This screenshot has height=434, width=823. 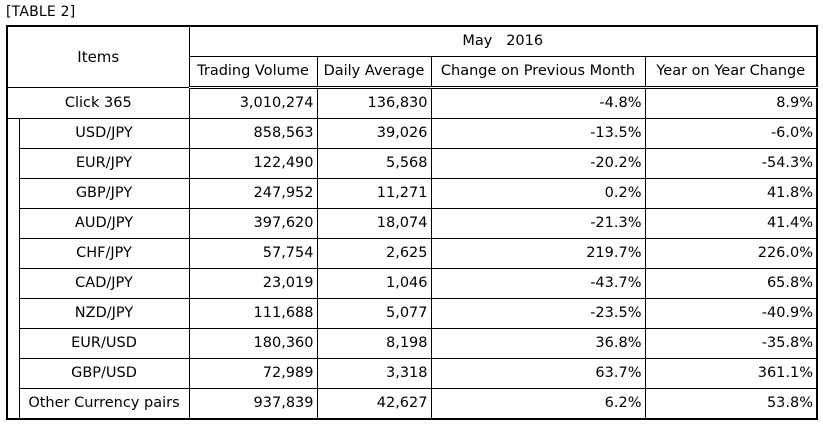 I want to click on cell-daily-average: 8,198, so click(x=374, y=343).